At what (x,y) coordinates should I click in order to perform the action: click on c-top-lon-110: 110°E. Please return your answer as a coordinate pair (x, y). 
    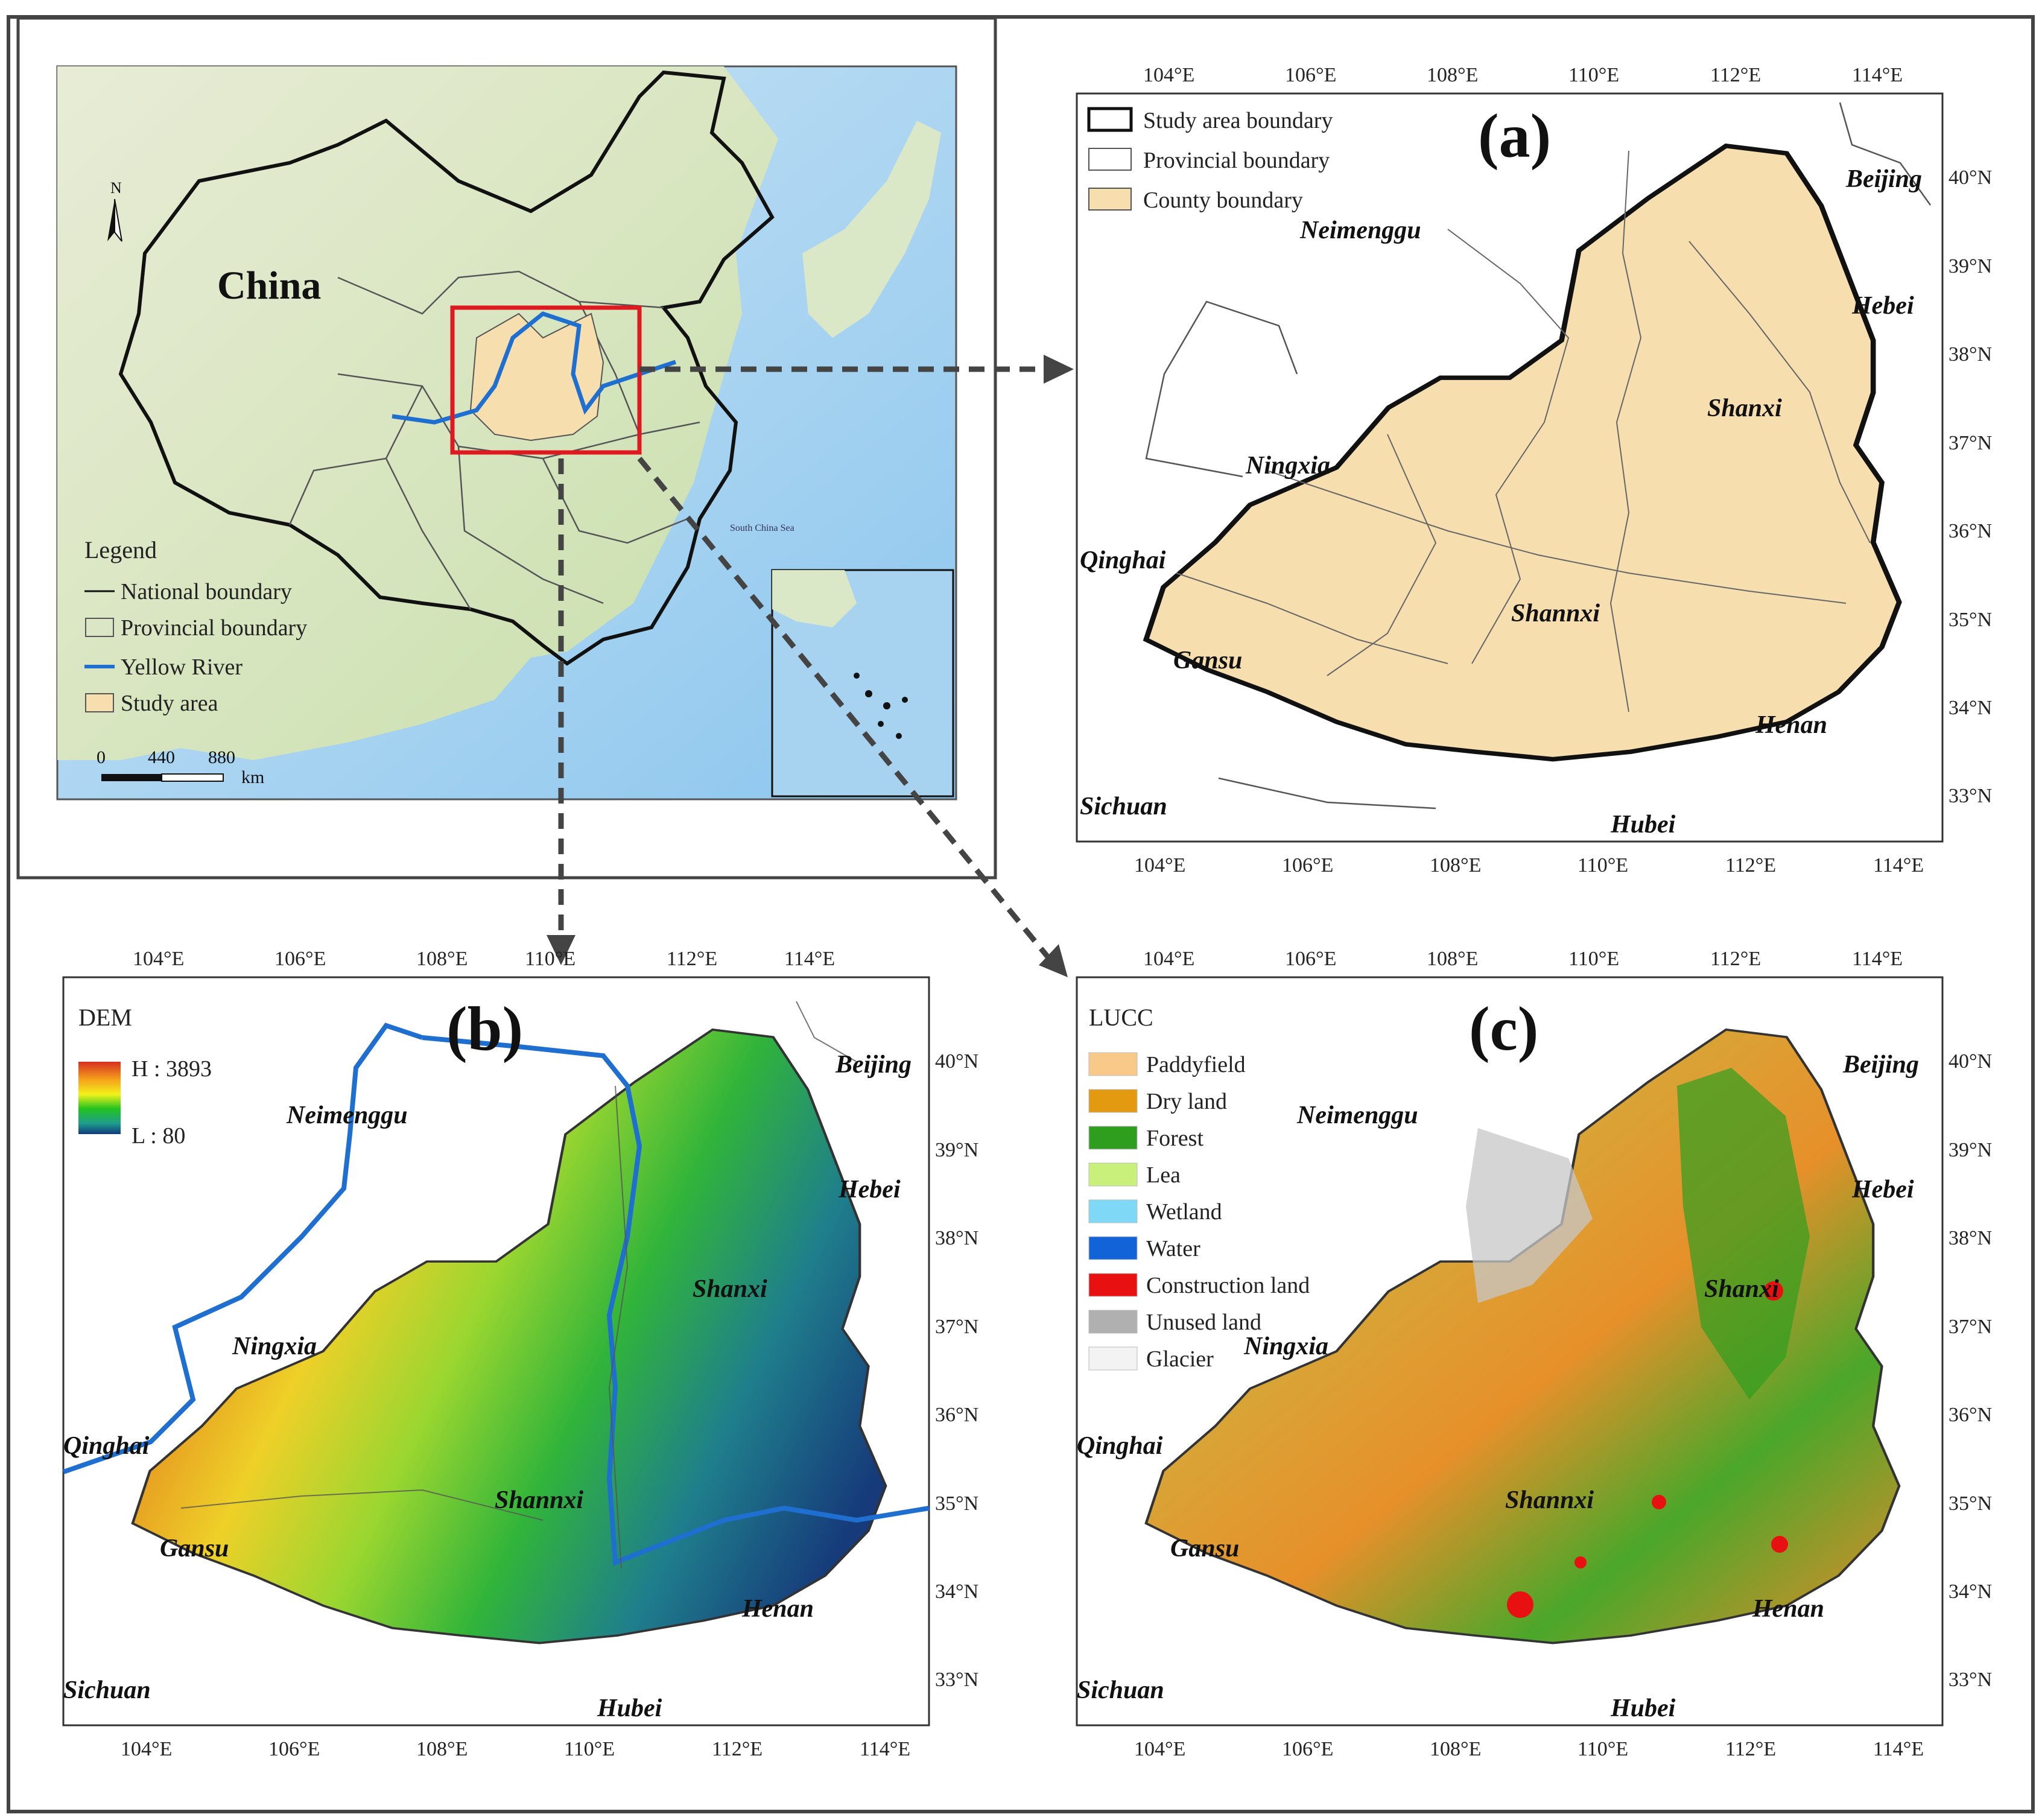
    Looking at the image, I should click on (1593, 959).